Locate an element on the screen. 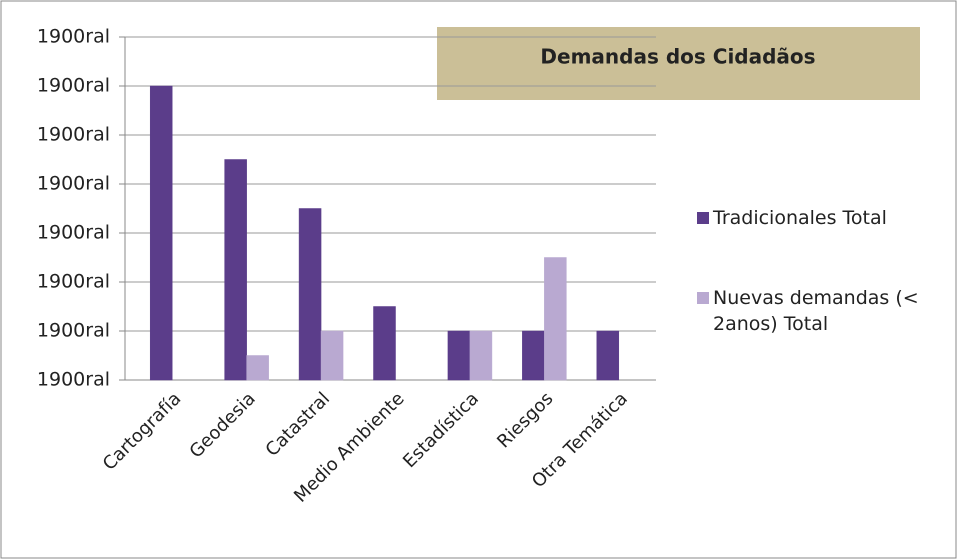 The image size is (958, 560). chart-title: Demandas dos Cidadãos is located at coordinates (677, 57).